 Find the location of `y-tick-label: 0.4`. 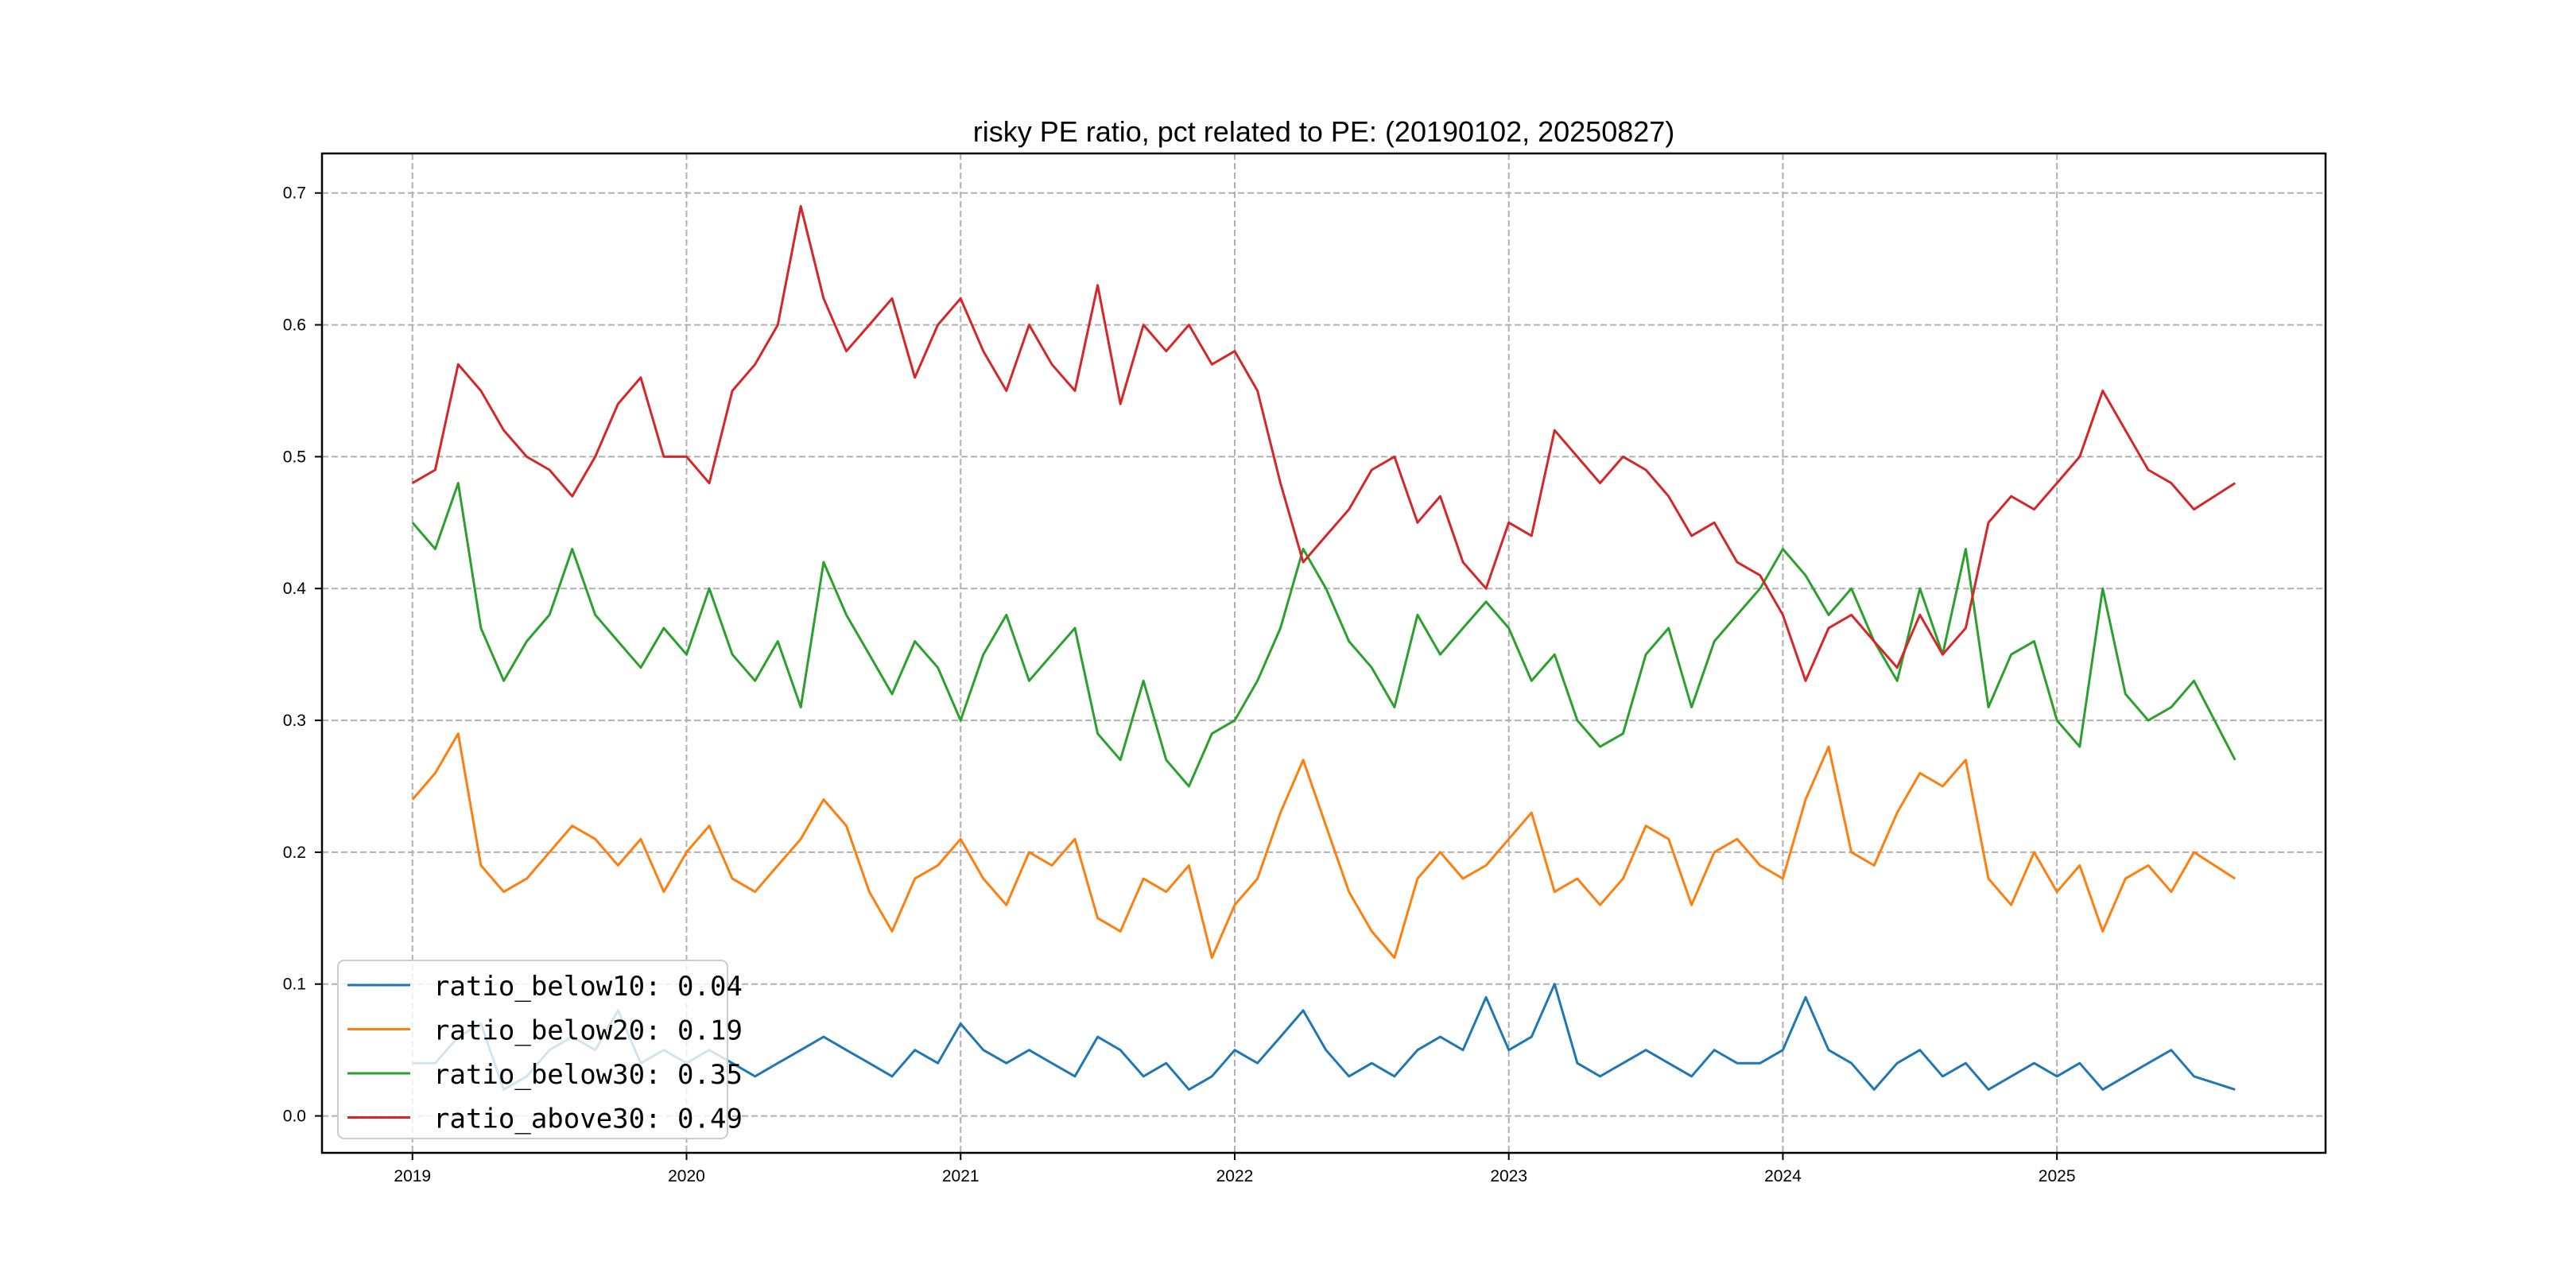

y-tick-label: 0.4 is located at coordinates (295, 589).